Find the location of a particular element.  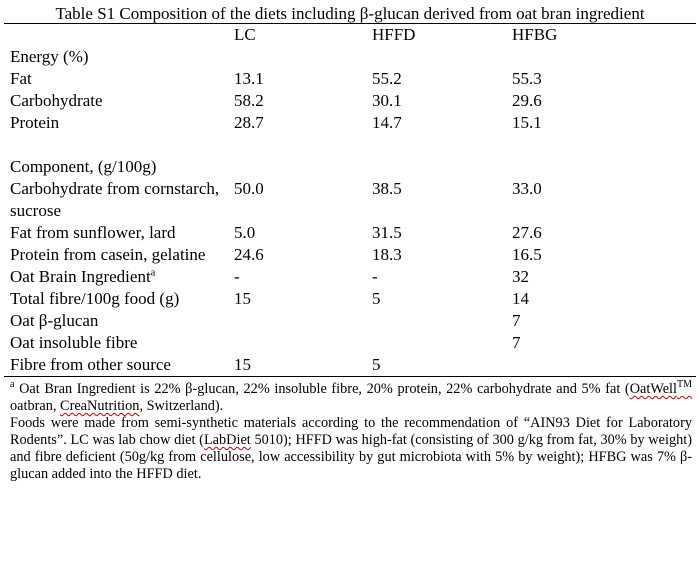

cell-hffd: - is located at coordinates (375, 276).